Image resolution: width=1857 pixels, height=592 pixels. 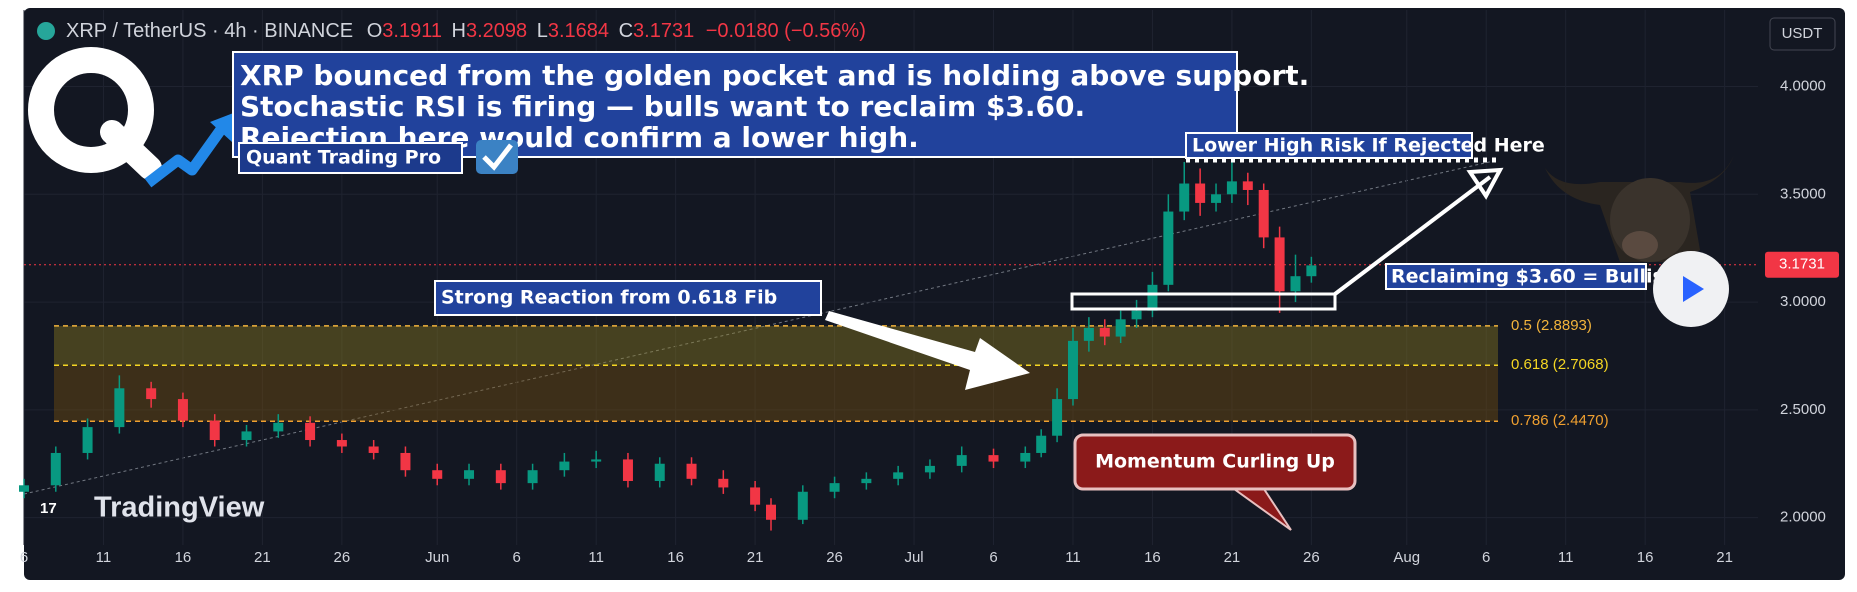 I want to click on close-label: C, so click(x=626, y=31).